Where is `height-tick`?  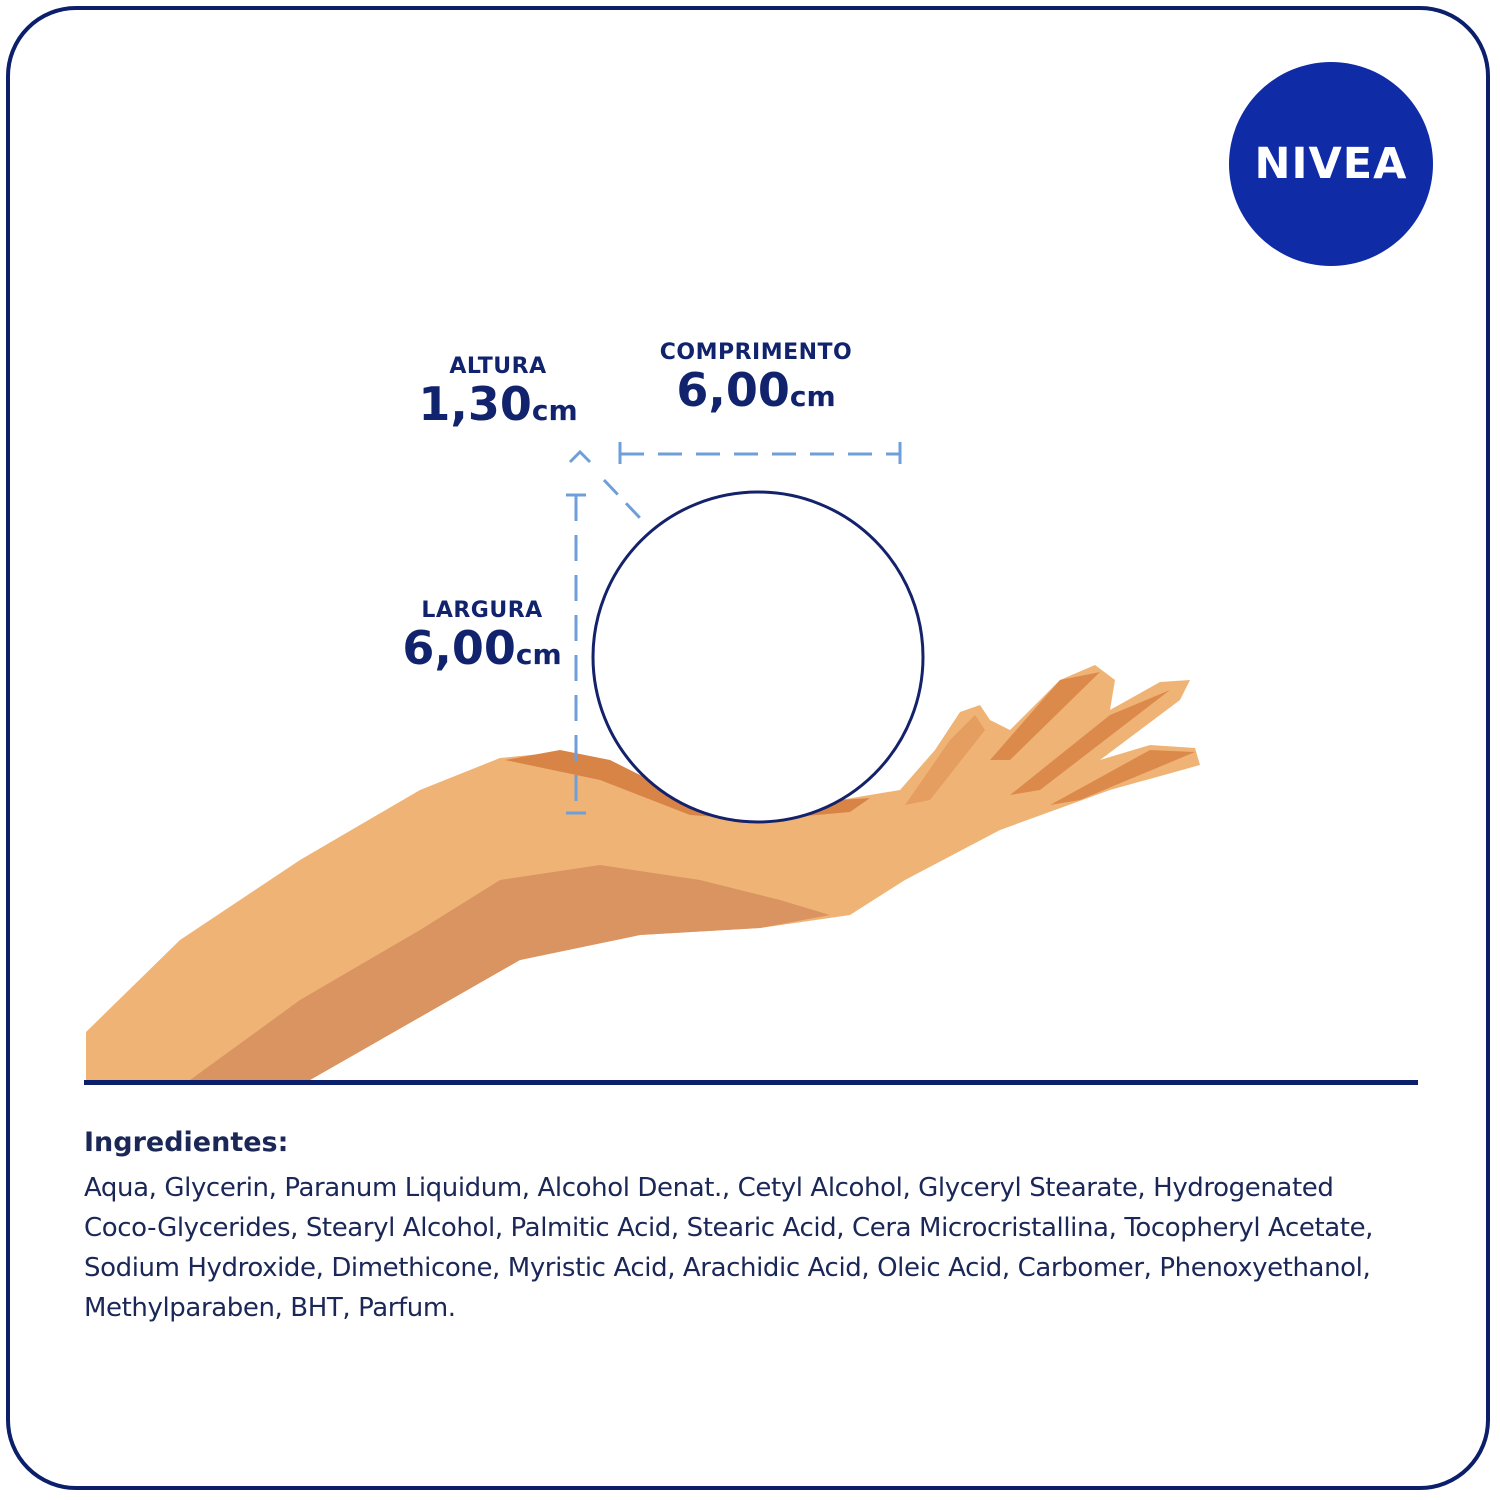 height-tick is located at coordinates (580, 456).